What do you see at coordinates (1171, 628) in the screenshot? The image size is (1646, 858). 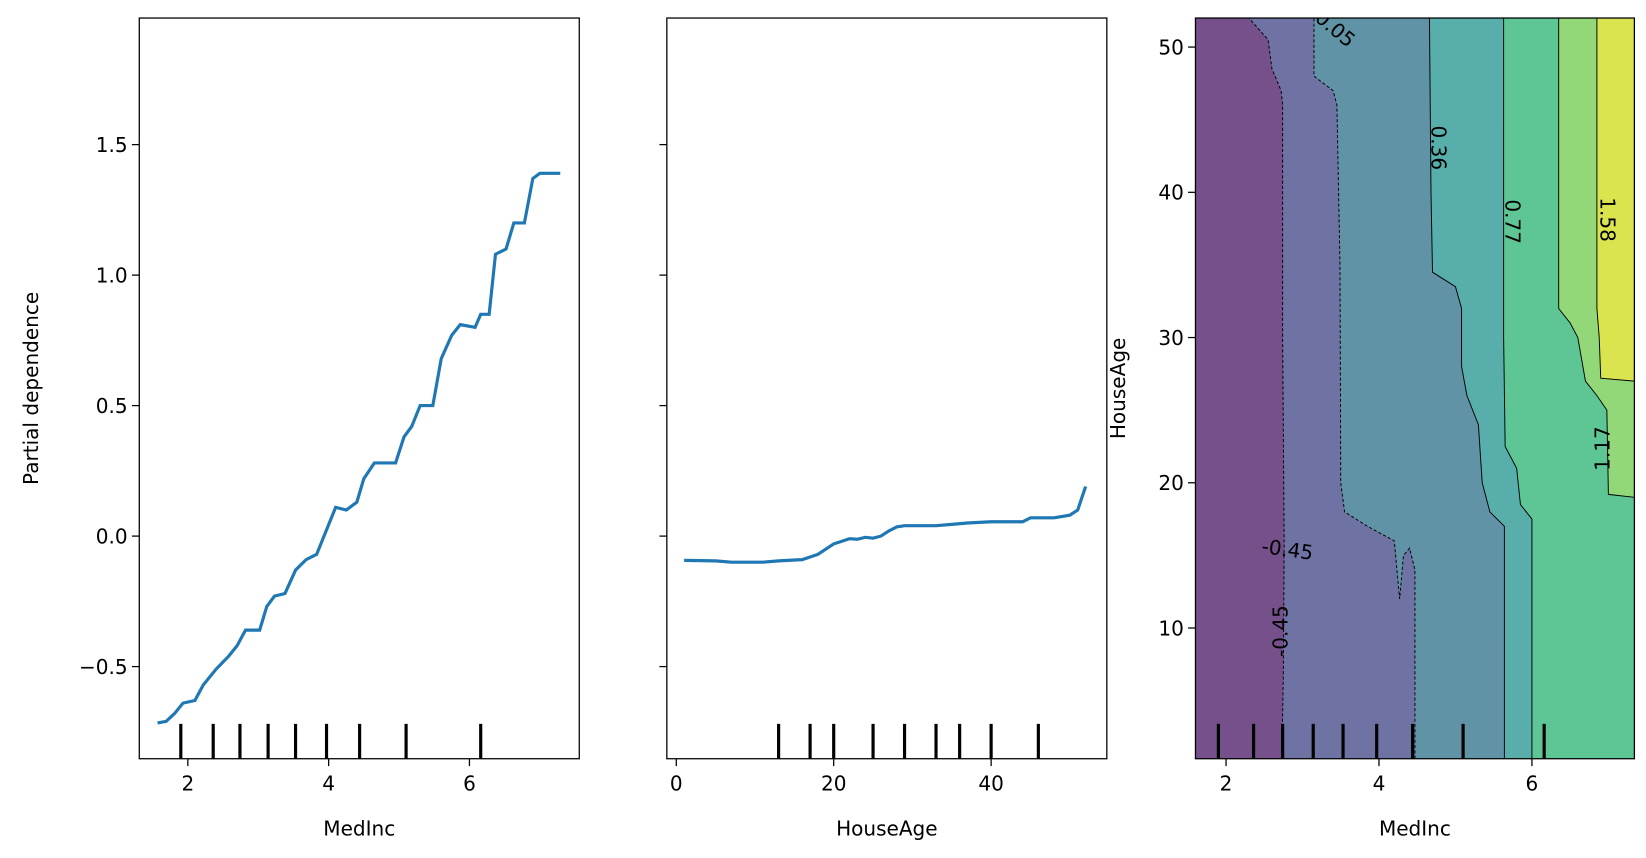 I see `y-tick-label: 10` at bounding box center [1171, 628].